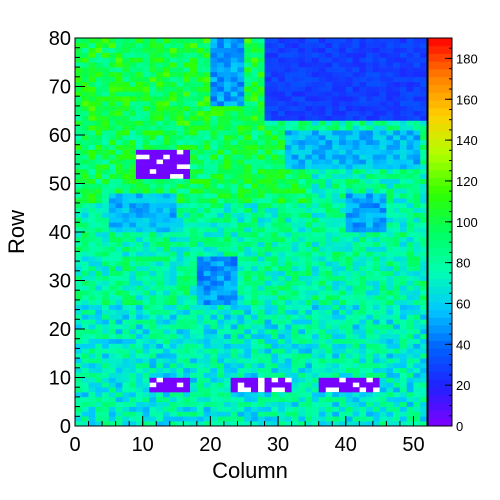 The image size is (500, 500). What do you see at coordinates (60, 282) in the screenshot?
I see `y-tick-label: 30` at bounding box center [60, 282].